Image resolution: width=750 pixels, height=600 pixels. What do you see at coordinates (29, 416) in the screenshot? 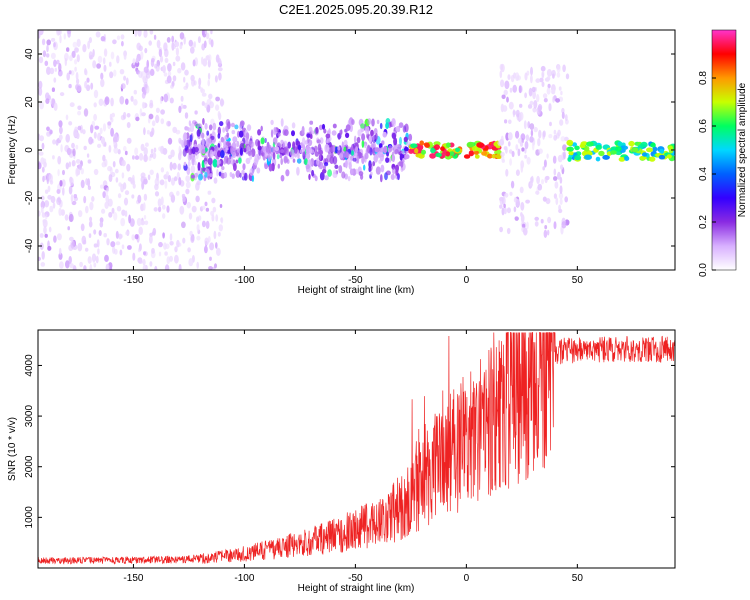
I see `y-tick-label: 3000` at bounding box center [29, 416].